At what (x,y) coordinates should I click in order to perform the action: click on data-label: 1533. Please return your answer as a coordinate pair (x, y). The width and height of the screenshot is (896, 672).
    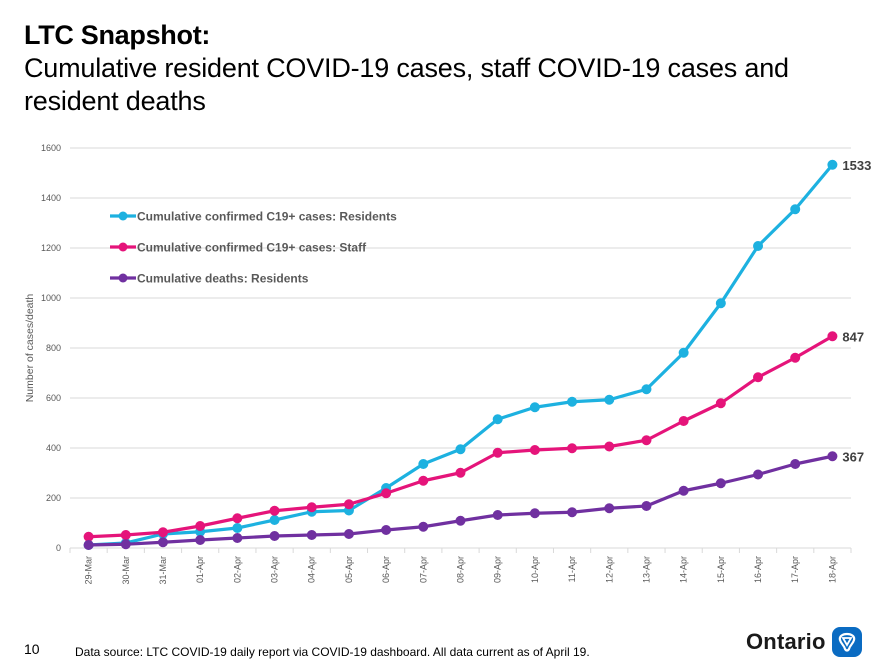
    Looking at the image, I should click on (856, 165).